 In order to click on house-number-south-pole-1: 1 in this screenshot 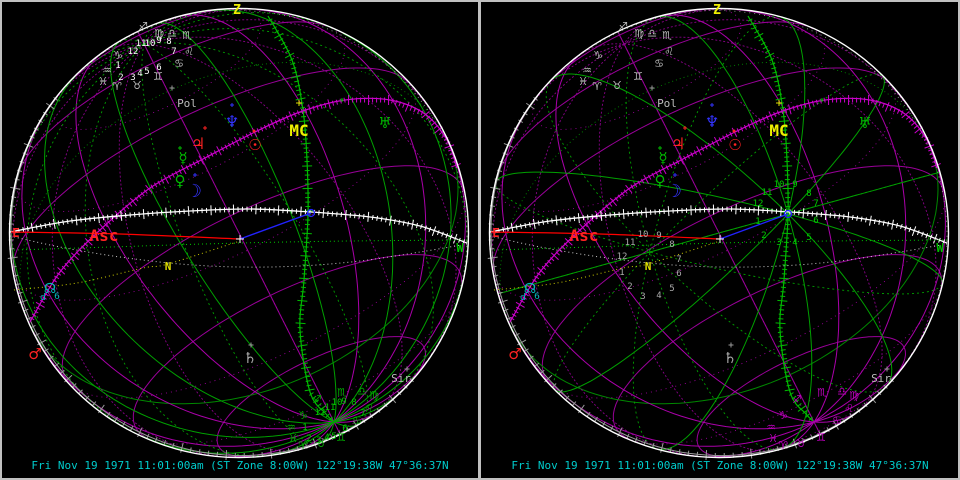, I will do `click(304, 428)`.